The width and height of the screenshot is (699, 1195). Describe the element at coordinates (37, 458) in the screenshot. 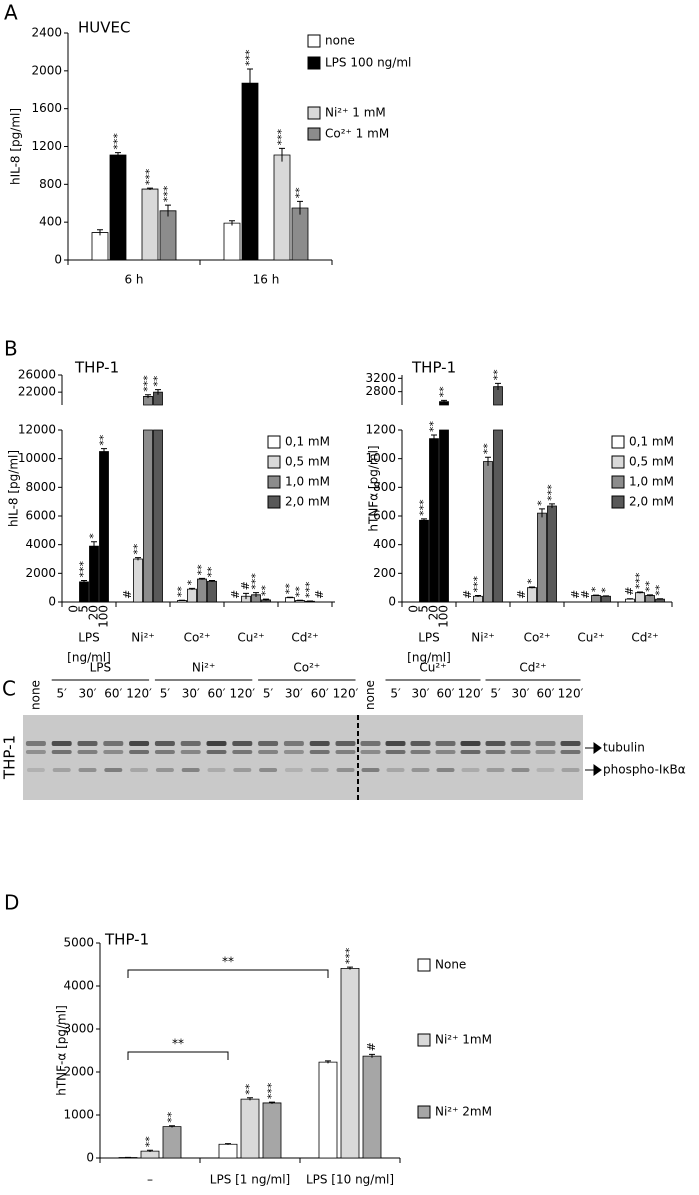

I see `y-tick-label: 10000` at that location.